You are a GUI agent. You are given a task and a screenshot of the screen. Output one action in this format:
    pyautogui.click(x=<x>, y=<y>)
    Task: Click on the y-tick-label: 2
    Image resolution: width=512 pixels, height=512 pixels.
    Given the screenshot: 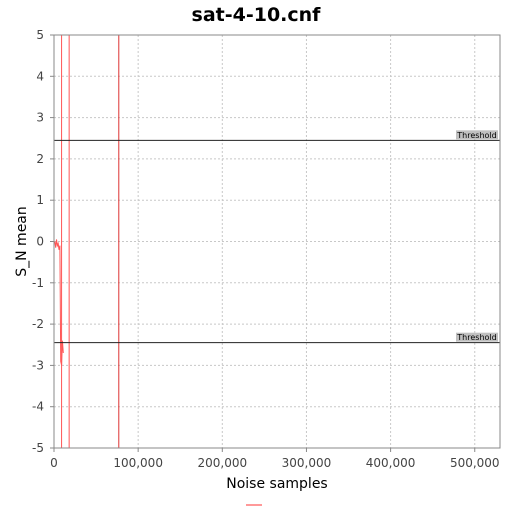 What is the action you would take?
    pyautogui.click(x=40, y=159)
    